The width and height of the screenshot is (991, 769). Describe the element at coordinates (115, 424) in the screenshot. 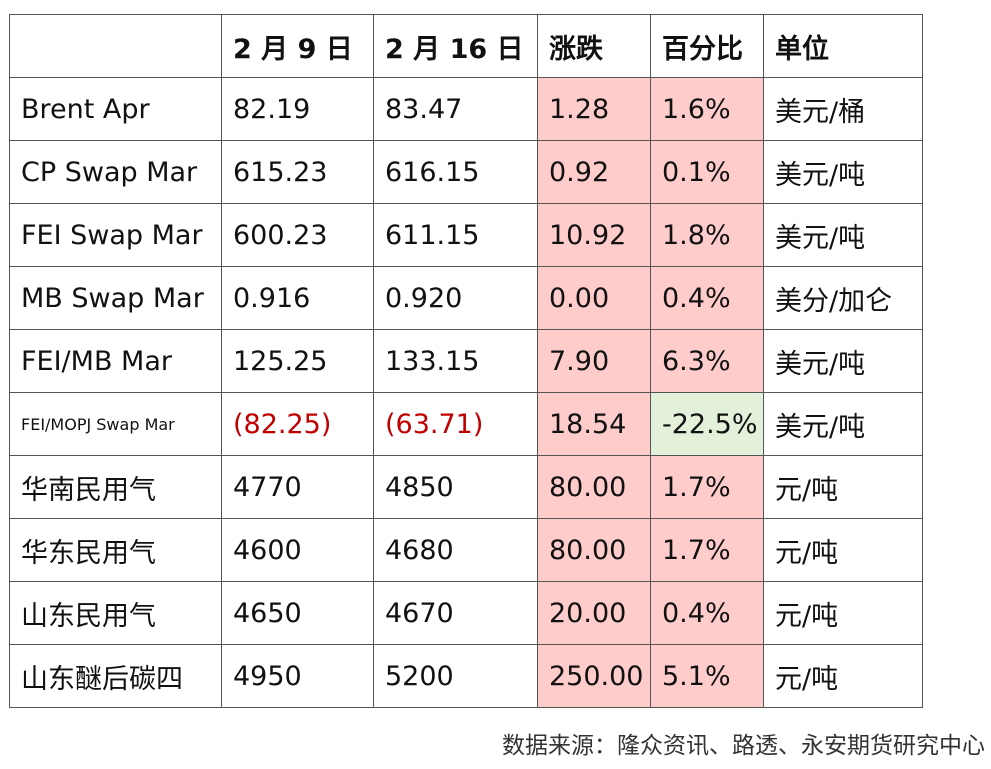

I see `product-name-cell: FEI/MOPJ Swap Mar` at that location.